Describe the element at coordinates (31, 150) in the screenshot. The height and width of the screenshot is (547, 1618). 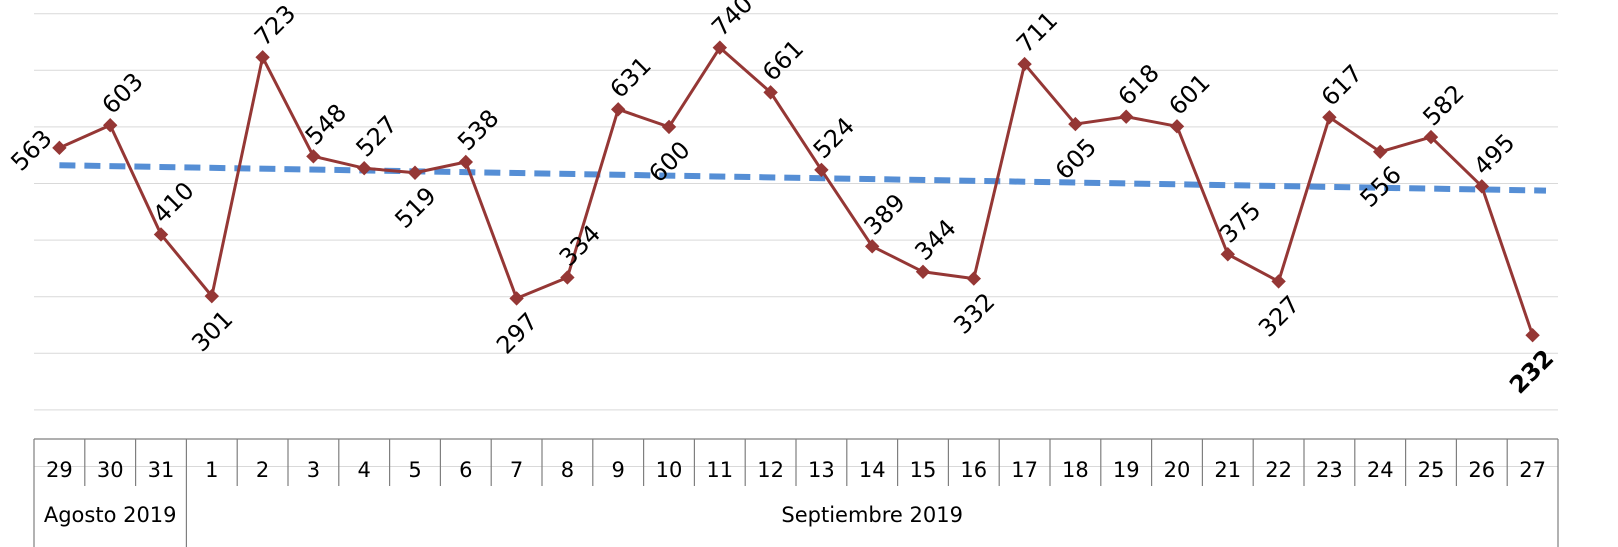
I see `data-label: 563` at that location.